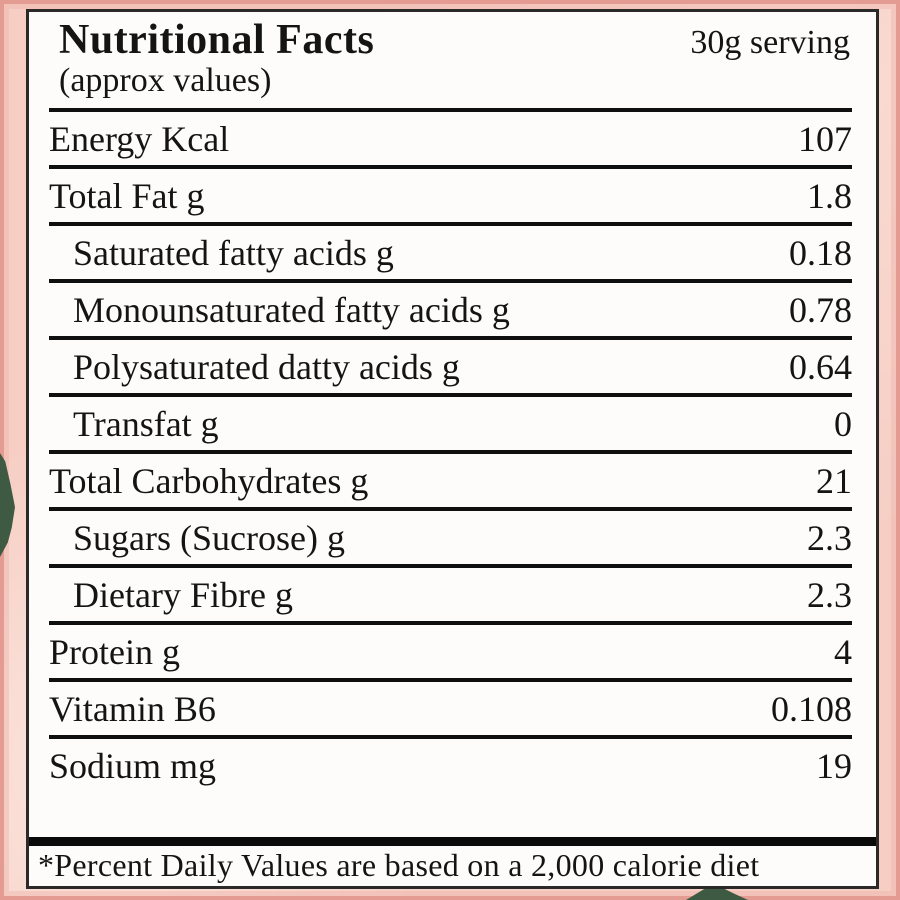  What do you see at coordinates (820, 366) in the screenshot?
I see `nutrient-value: 0.64` at bounding box center [820, 366].